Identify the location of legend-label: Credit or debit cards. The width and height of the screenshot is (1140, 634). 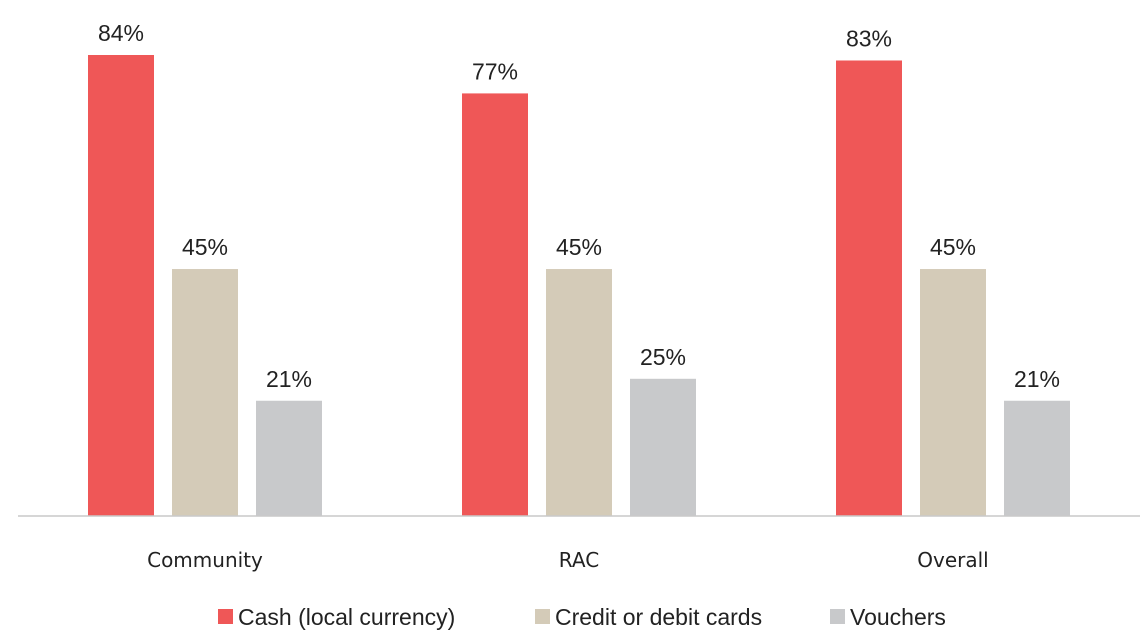
(658, 617).